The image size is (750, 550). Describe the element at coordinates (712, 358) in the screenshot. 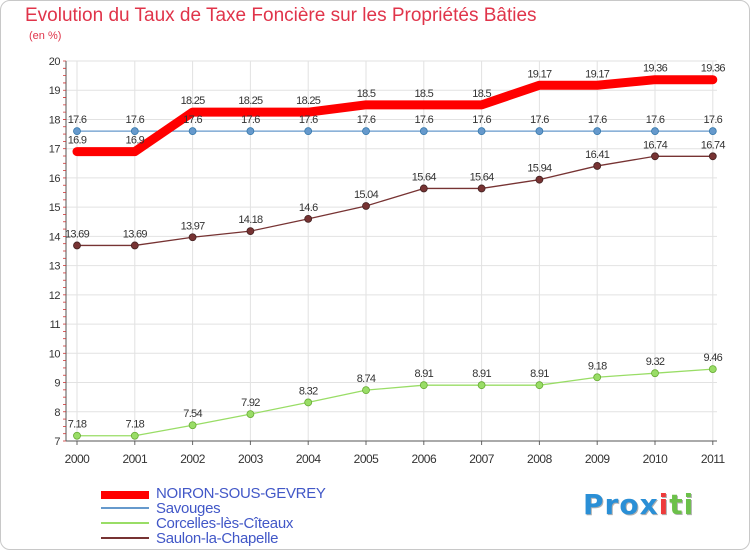

I see `data-label: 9.46` at that location.